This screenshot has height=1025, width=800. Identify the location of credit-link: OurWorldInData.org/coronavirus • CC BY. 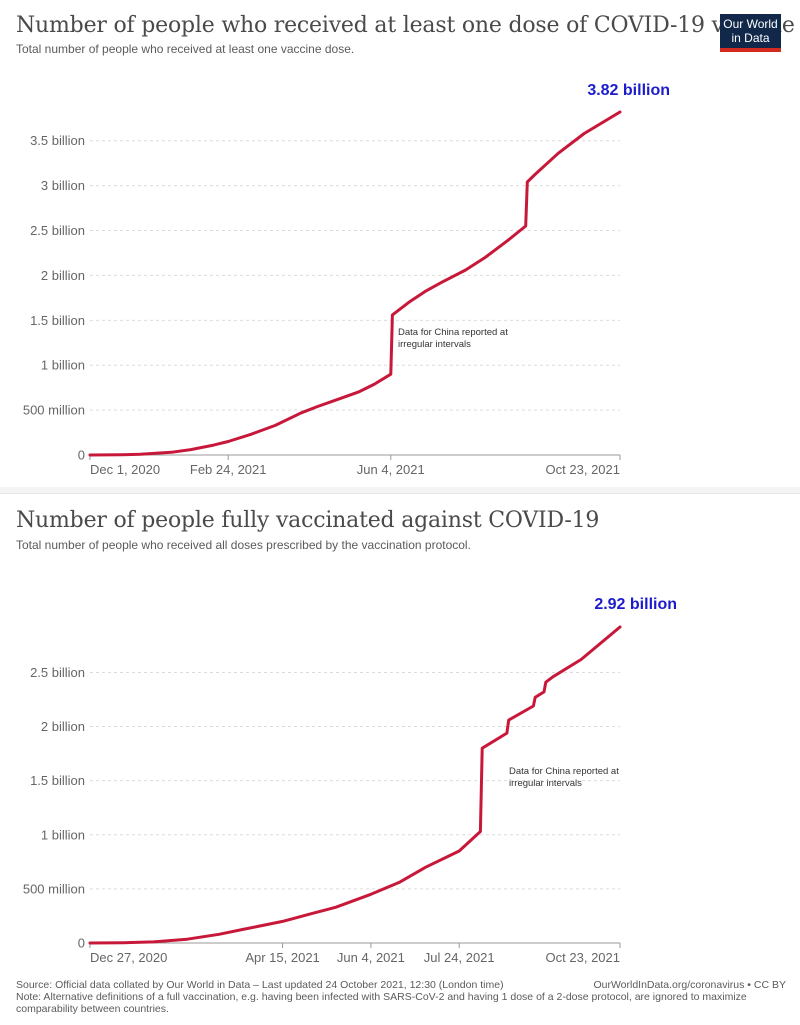
(689, 985).